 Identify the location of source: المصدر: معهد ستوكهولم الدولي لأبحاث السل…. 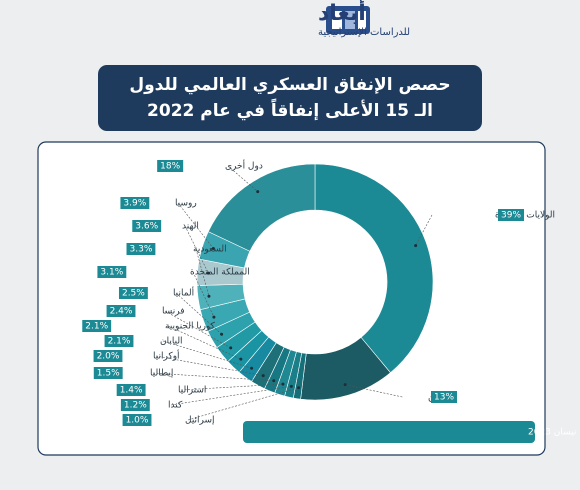
(554, 432).